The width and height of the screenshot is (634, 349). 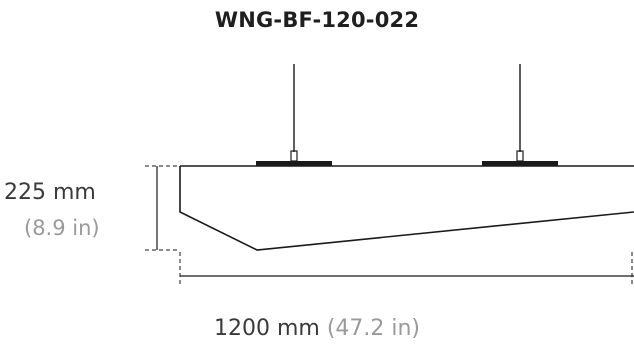 I want to click on width-imperial-label: (47.2 in), so click(x=373, y=328).